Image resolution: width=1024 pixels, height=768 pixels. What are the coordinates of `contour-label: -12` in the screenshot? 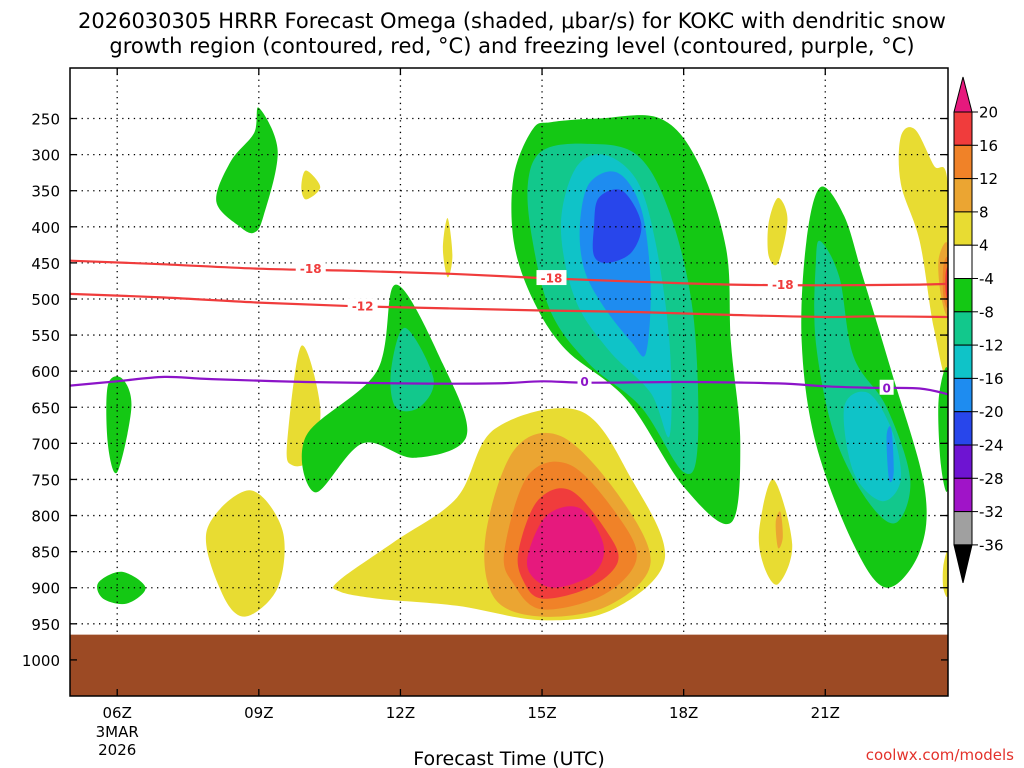 It's located at (363, 307).